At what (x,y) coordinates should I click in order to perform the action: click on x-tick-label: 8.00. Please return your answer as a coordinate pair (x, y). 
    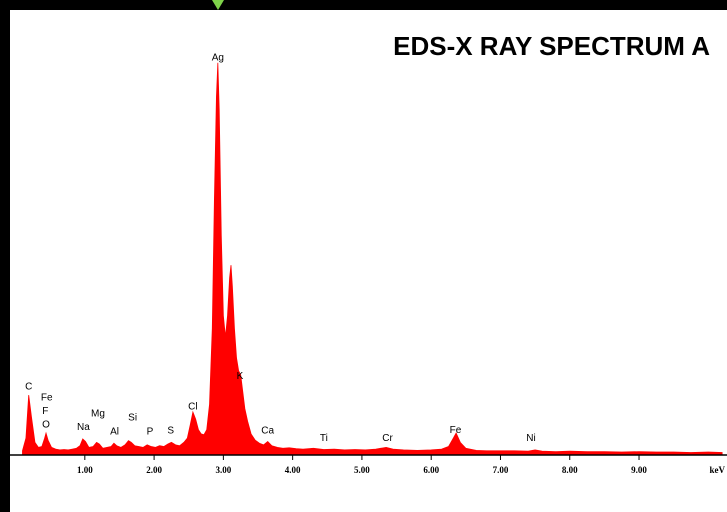
    Looking at the image, I should click on (570, 470).